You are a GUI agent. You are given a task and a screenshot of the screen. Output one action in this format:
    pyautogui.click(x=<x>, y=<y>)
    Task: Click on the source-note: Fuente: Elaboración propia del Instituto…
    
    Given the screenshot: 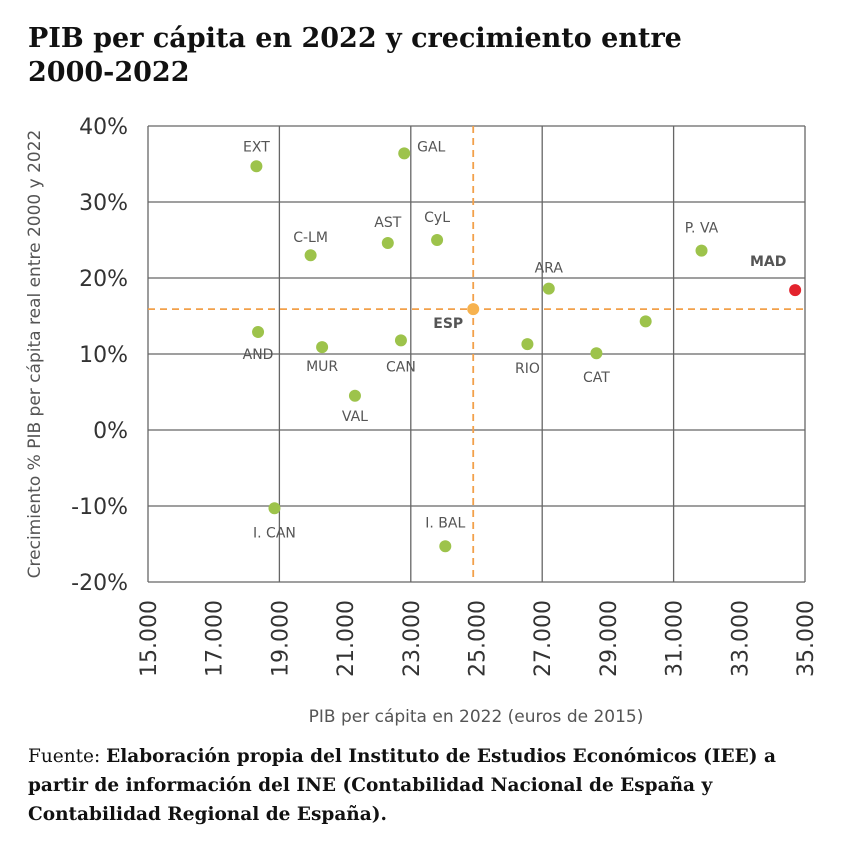 What is the action you would take?
    pyautogui.click(x=428, y=785)
    